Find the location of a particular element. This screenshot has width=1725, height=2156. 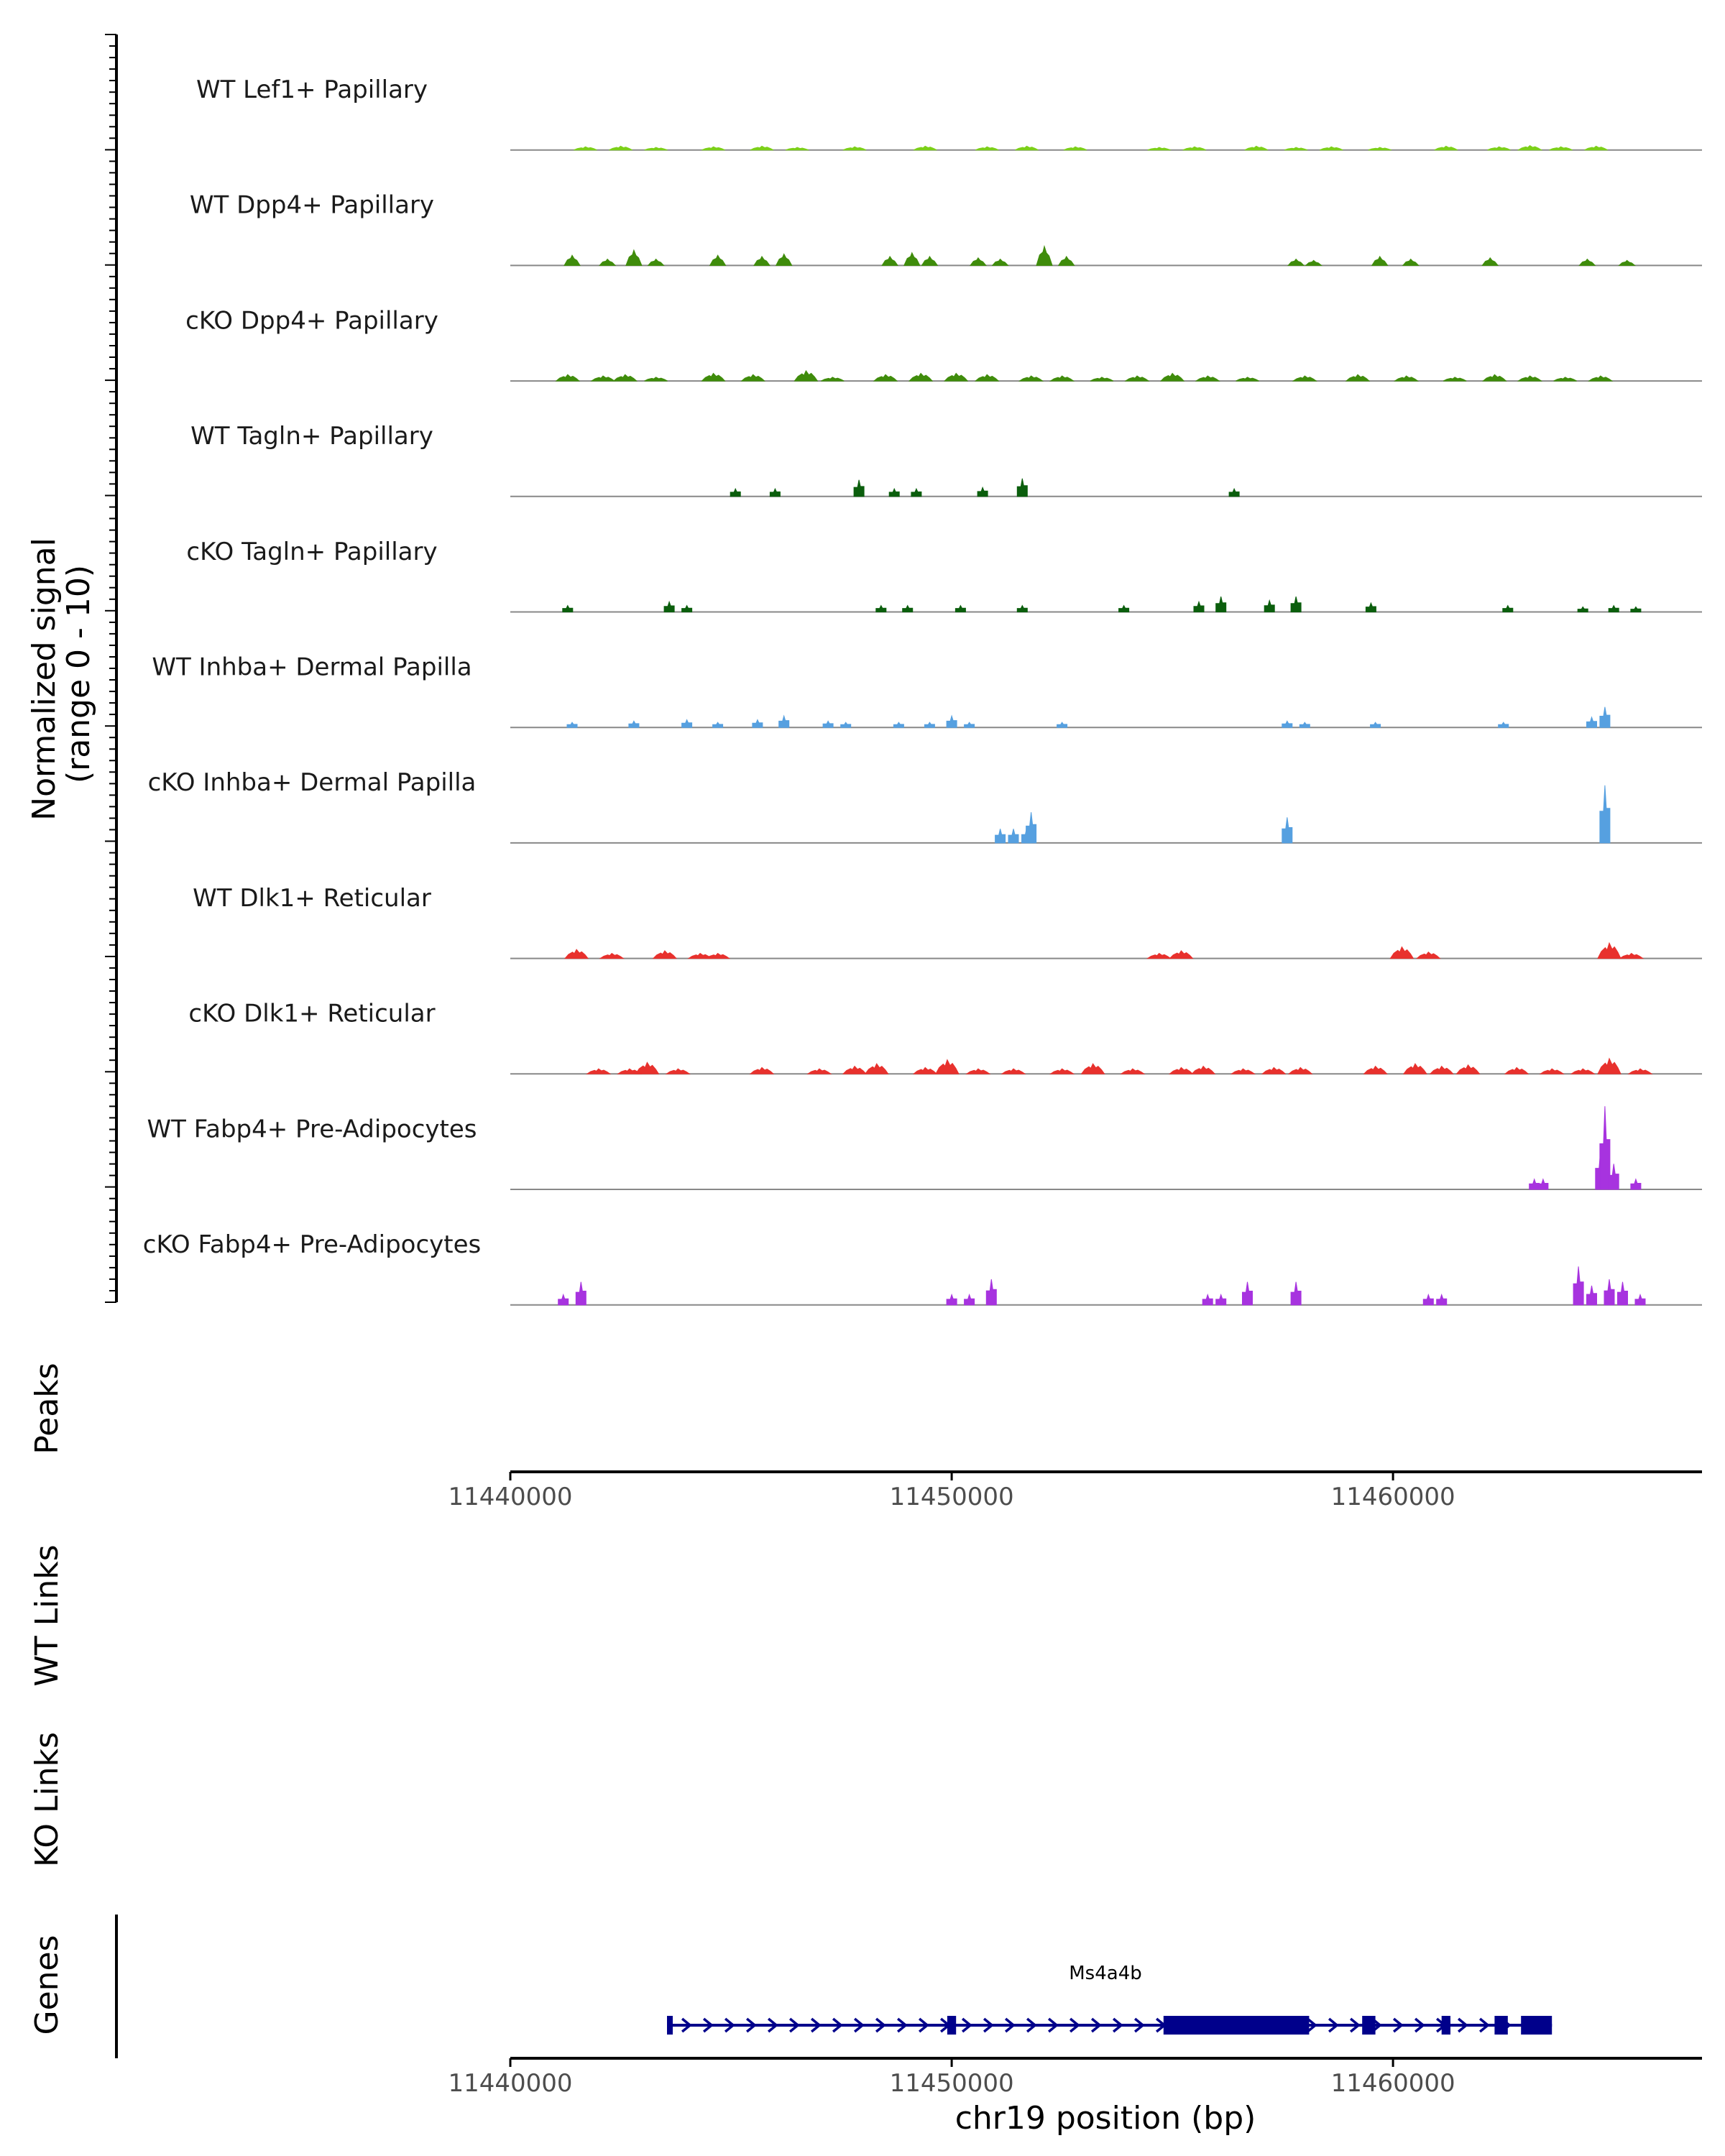

y-axis-label: Normalized signal (range 0 - 10) is located at coordinates (61, 674).